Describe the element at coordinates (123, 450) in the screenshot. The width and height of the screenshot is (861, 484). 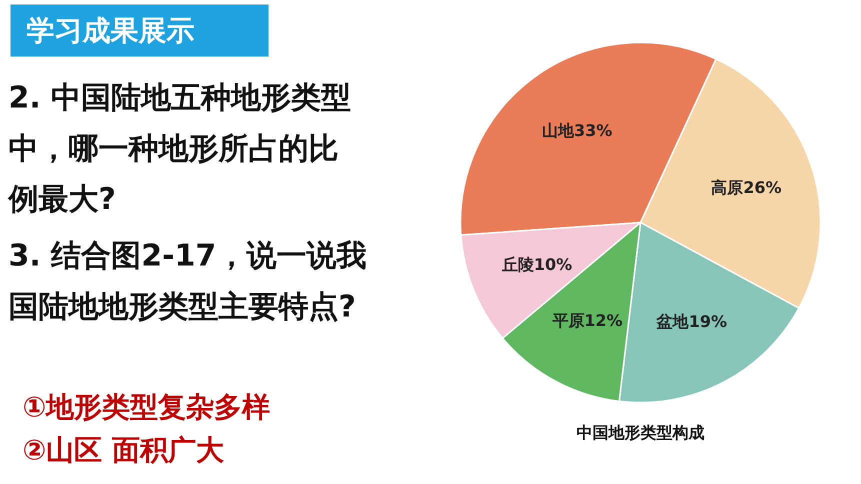
I see `text: ②山区 面积广大` at that location.